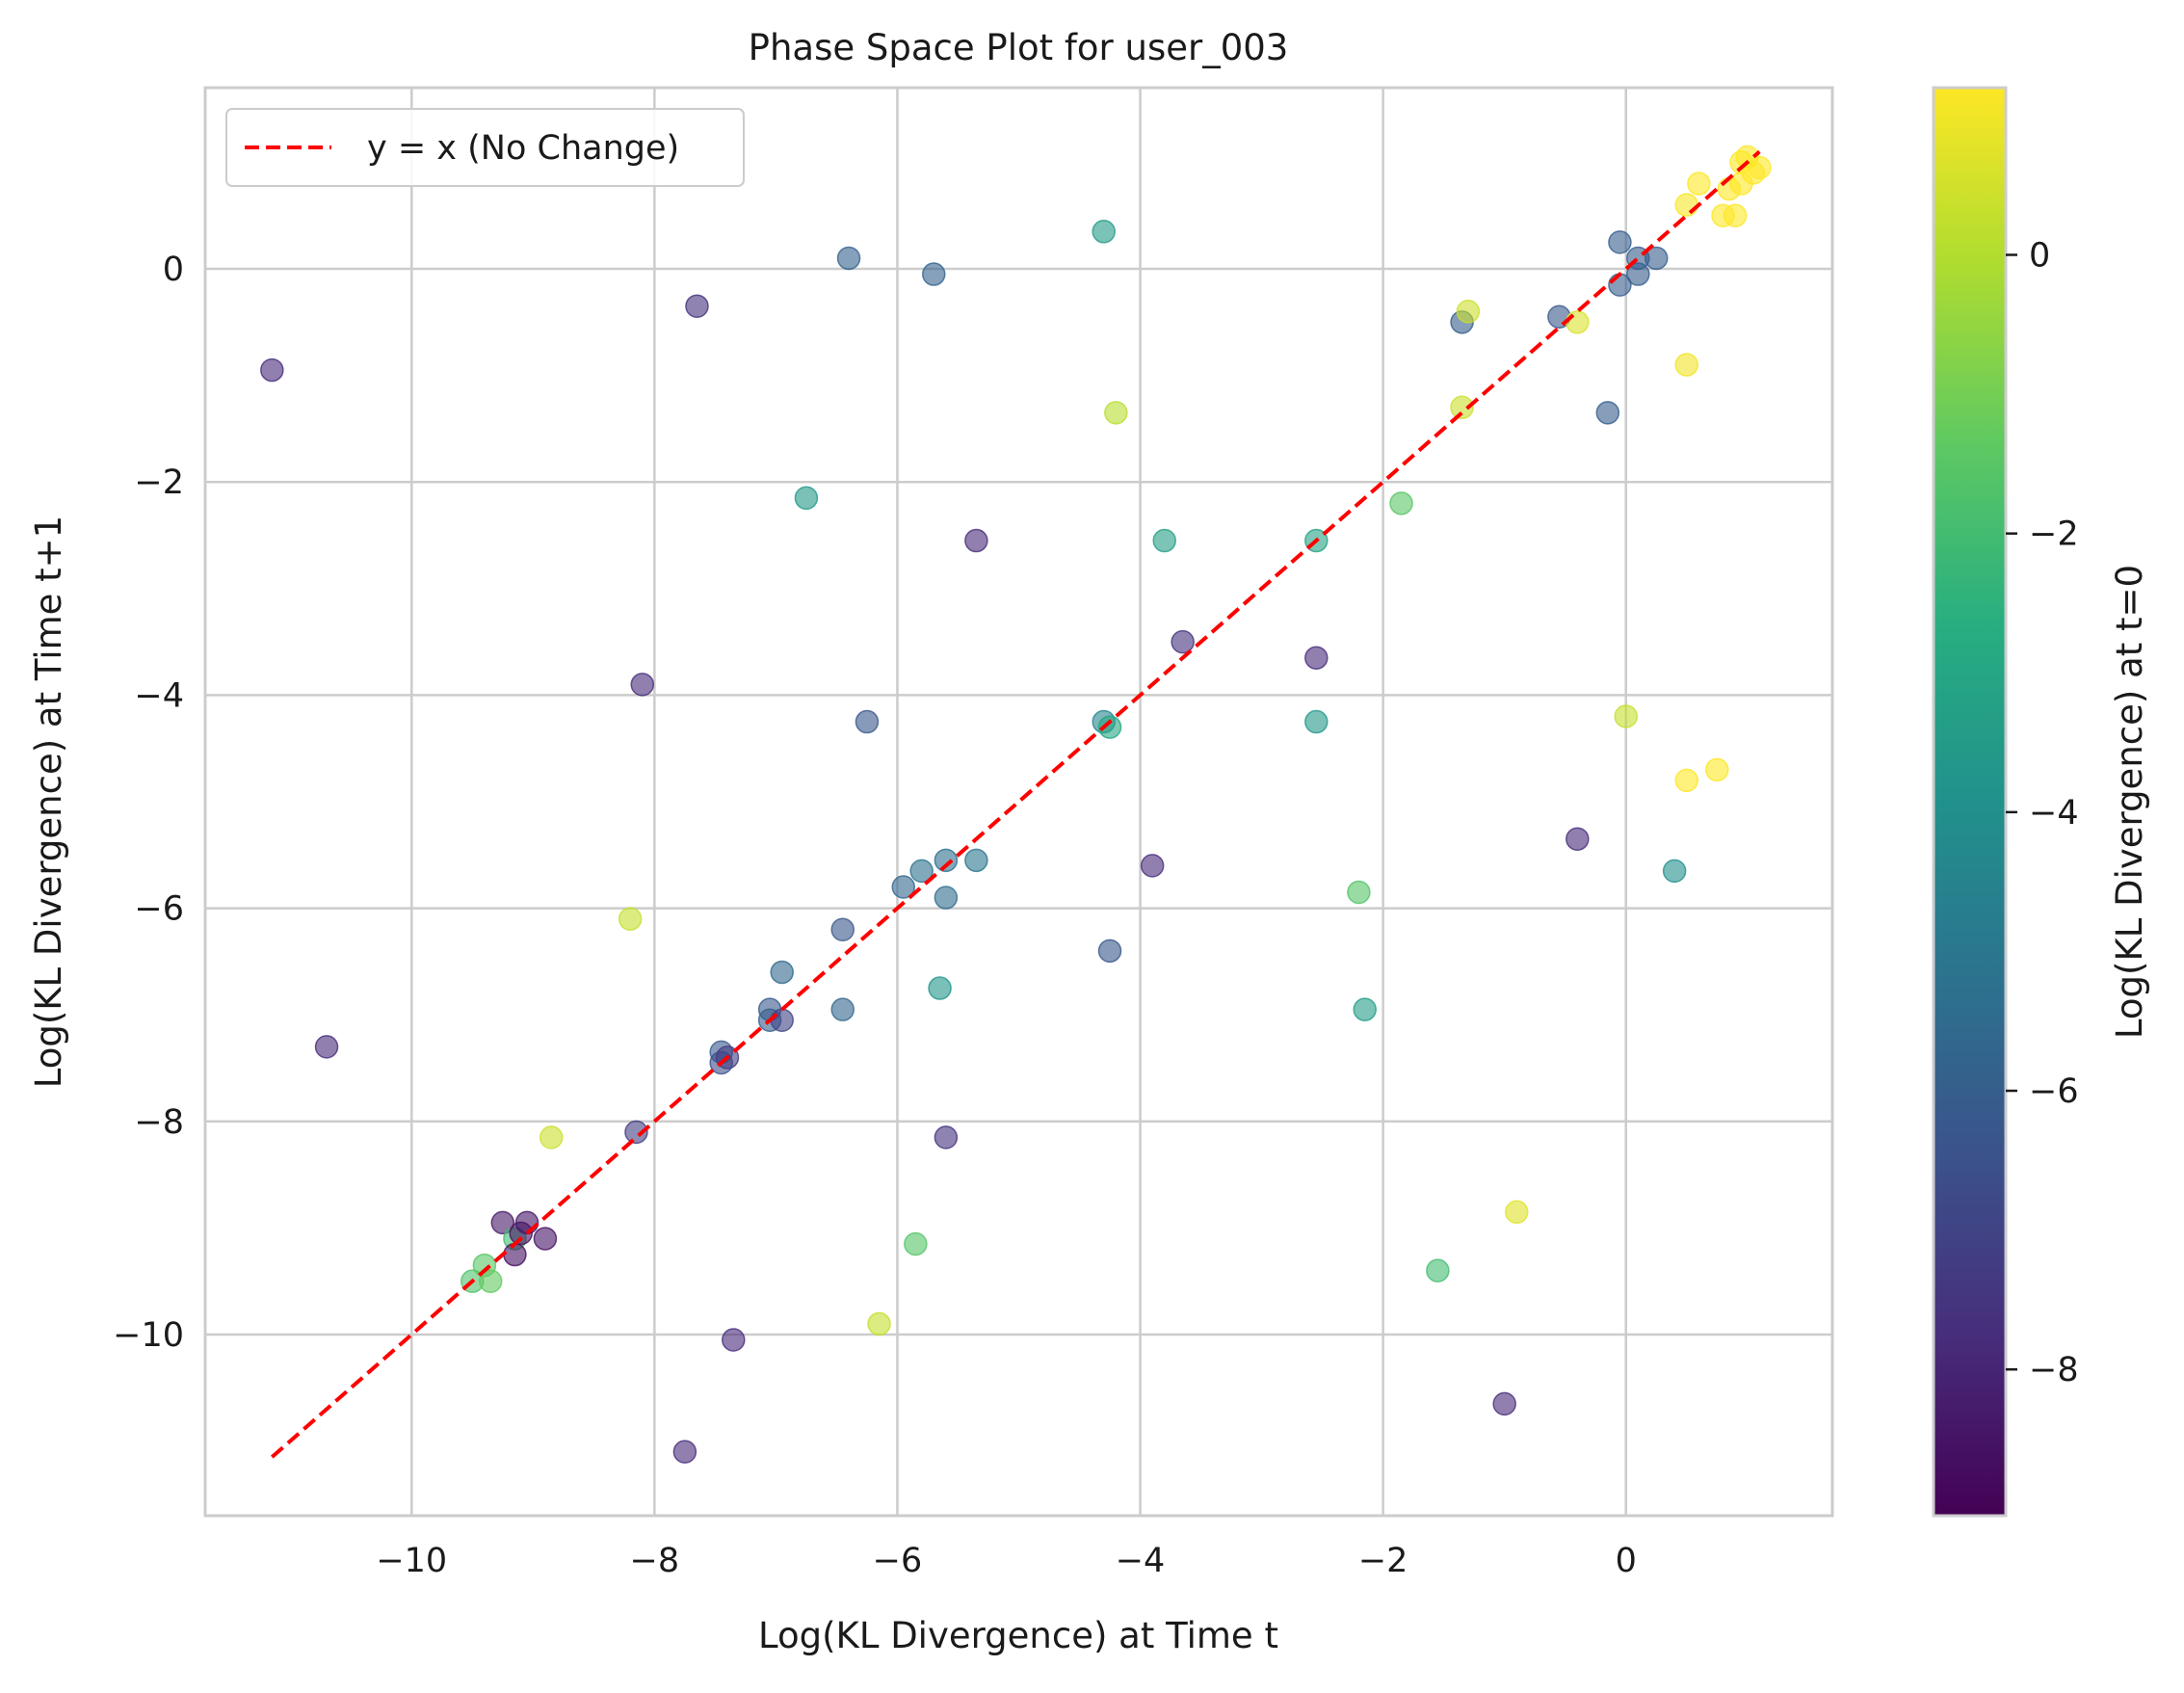 Image resolution: width=2184 pixels, height=1693 pixels. I want to click on x-tick-label: −6, so click(898, 1561).